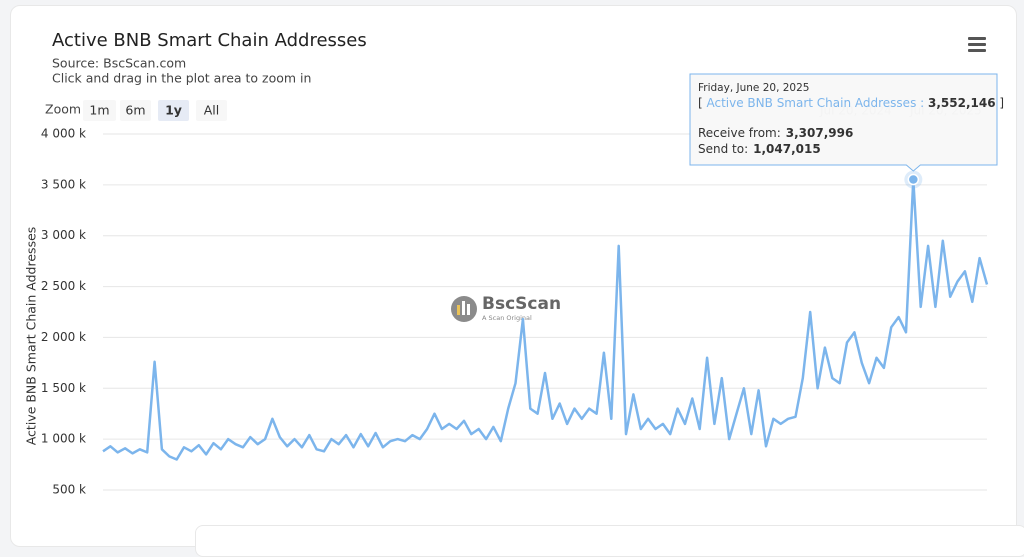  What do you see at coordinates (1000, 103) in the screenshot?
I see `tooltip-part: ]` at bounding box center [1000, 103].